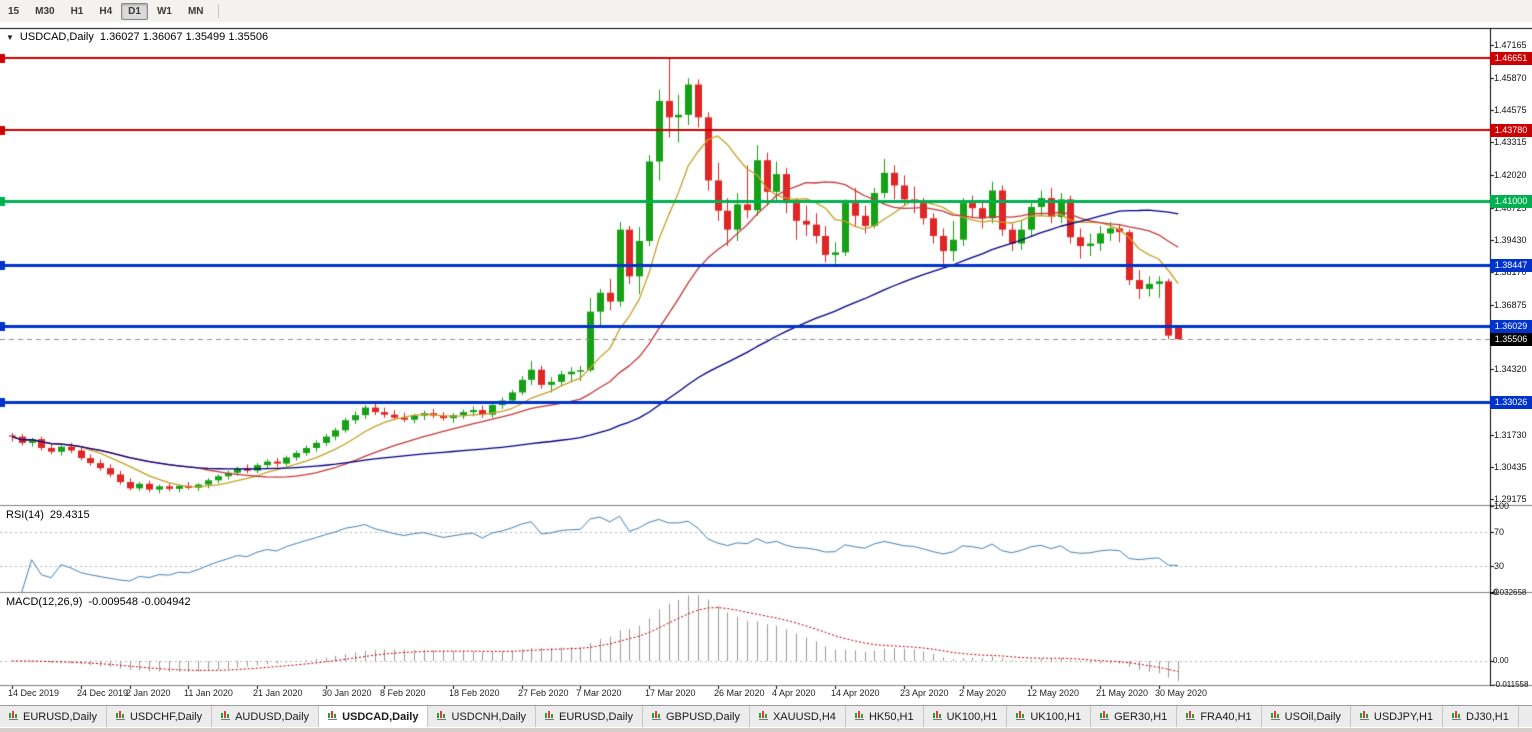  I want to click on timeframe-button-w1: W1, so click(164, 11).